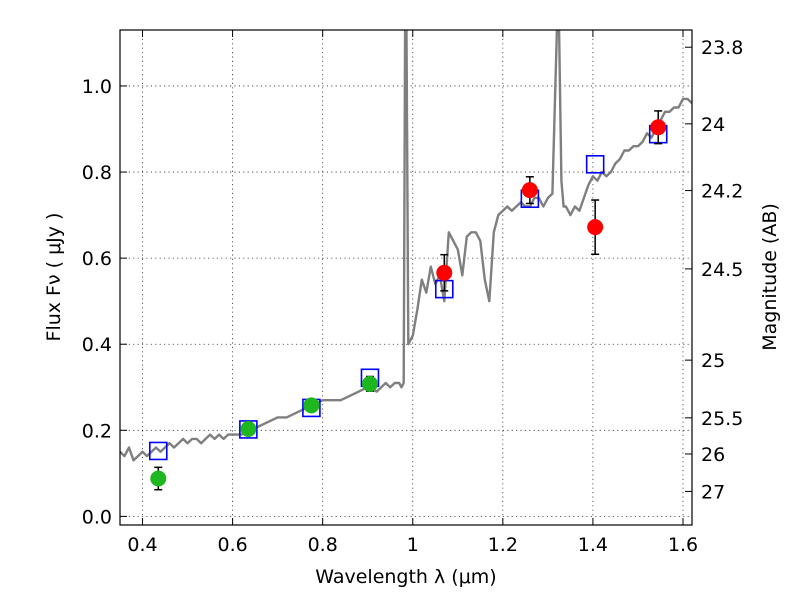  Describe the element at coordinates (413, 545) in the screenshot. I see `x-tick-label: 1` at that location.